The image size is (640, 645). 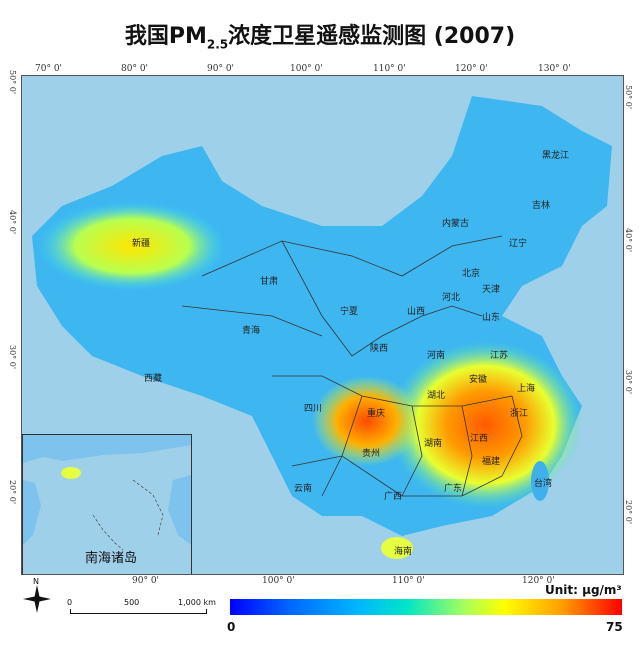 What do you see at coordinates (135, 69) in the screenshot?
I see `lon-label-top: 80° 0'` at bounding box center [135, 69].